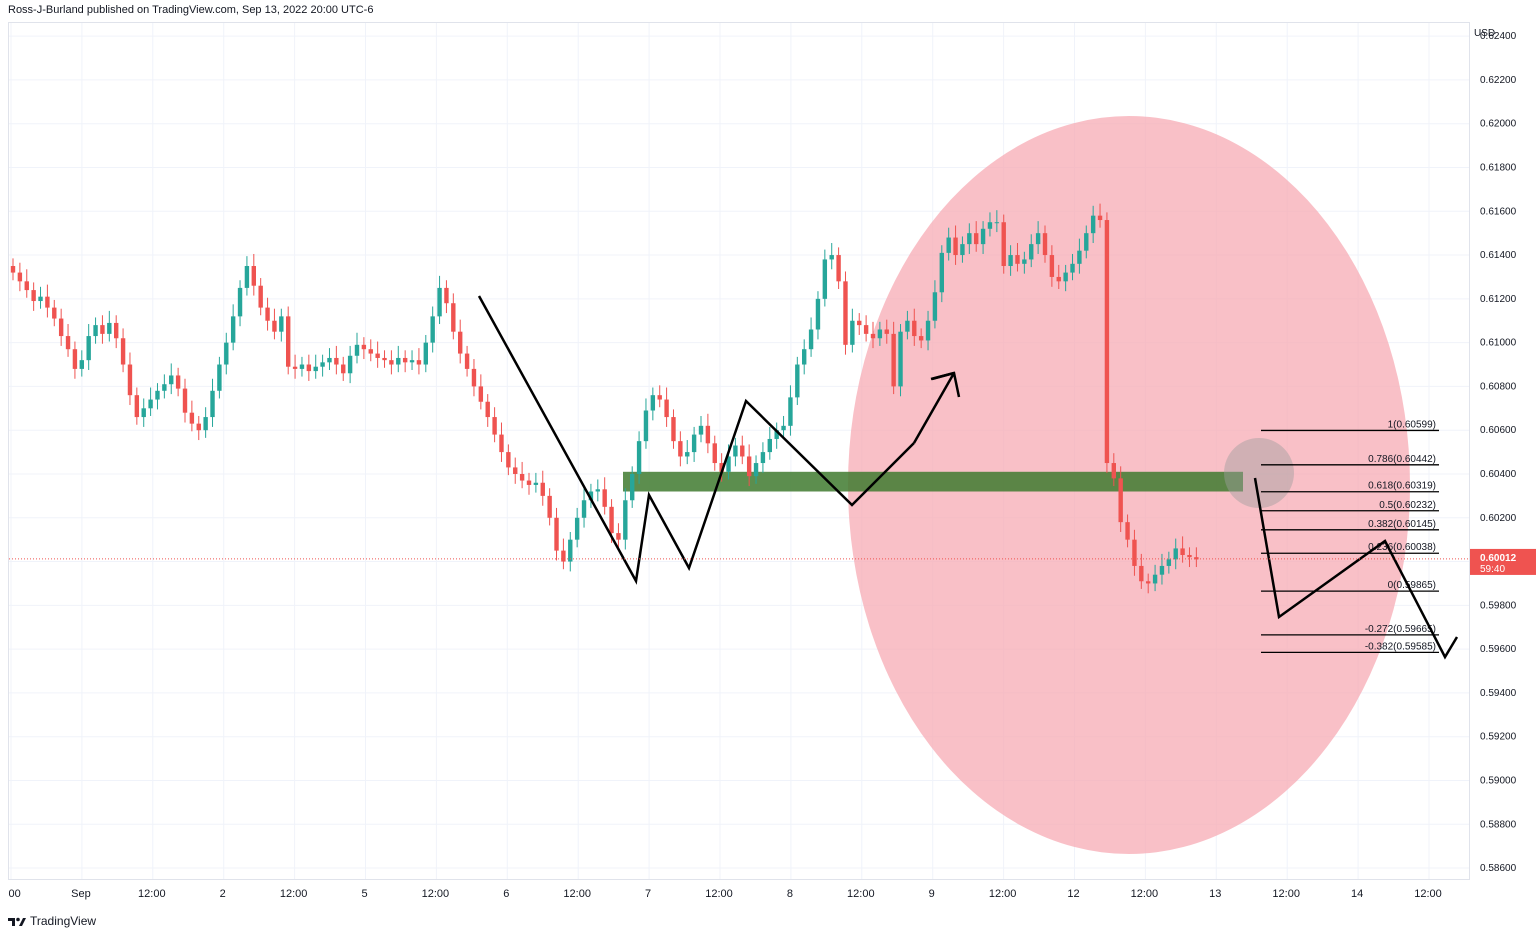 The height and width of the screenshot is (938, 1536). Describe the element at coordinates (1357, 894) in the screenshot. I see `time-tick-label: 14` at that location.